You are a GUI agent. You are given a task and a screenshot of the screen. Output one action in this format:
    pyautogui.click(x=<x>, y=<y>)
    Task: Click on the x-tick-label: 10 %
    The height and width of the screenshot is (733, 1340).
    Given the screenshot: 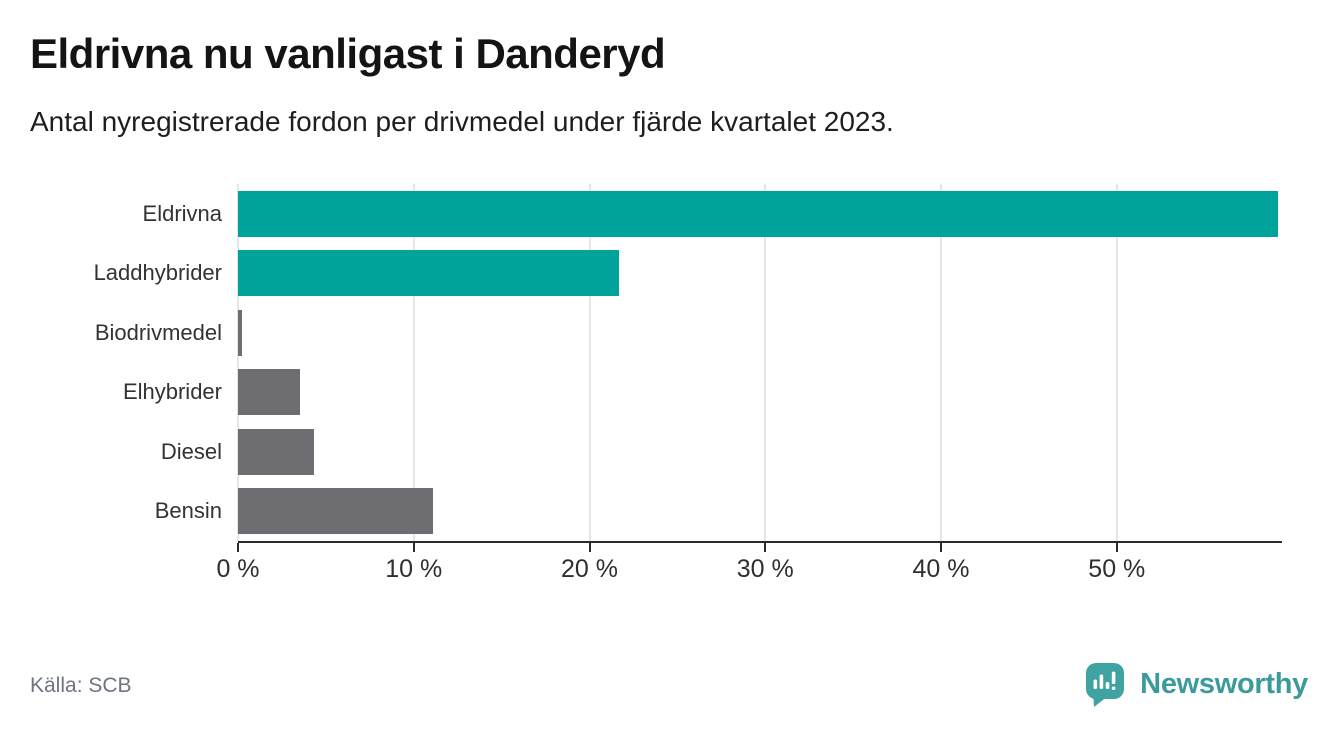 What is the action you would take?
    pyautogui.click(x=414, y=569)
    